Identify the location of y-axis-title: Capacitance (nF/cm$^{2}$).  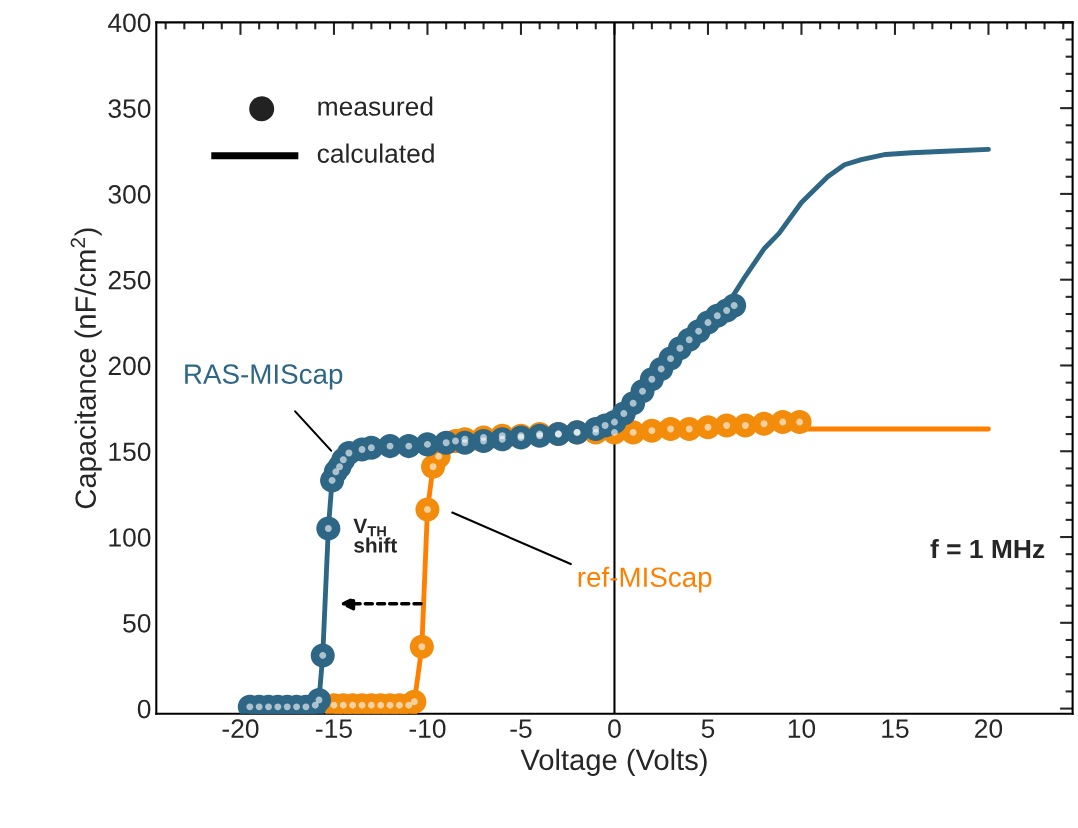
(86, 368).